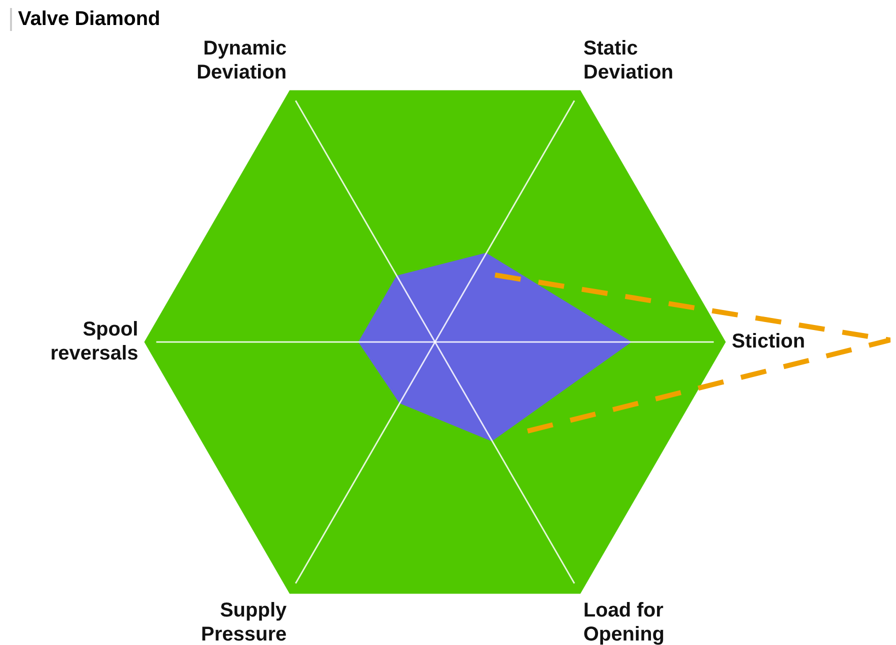 This screenshot has width=896, height=645. I want to click on spoke-label: Spool reversals, so click(94, 341).